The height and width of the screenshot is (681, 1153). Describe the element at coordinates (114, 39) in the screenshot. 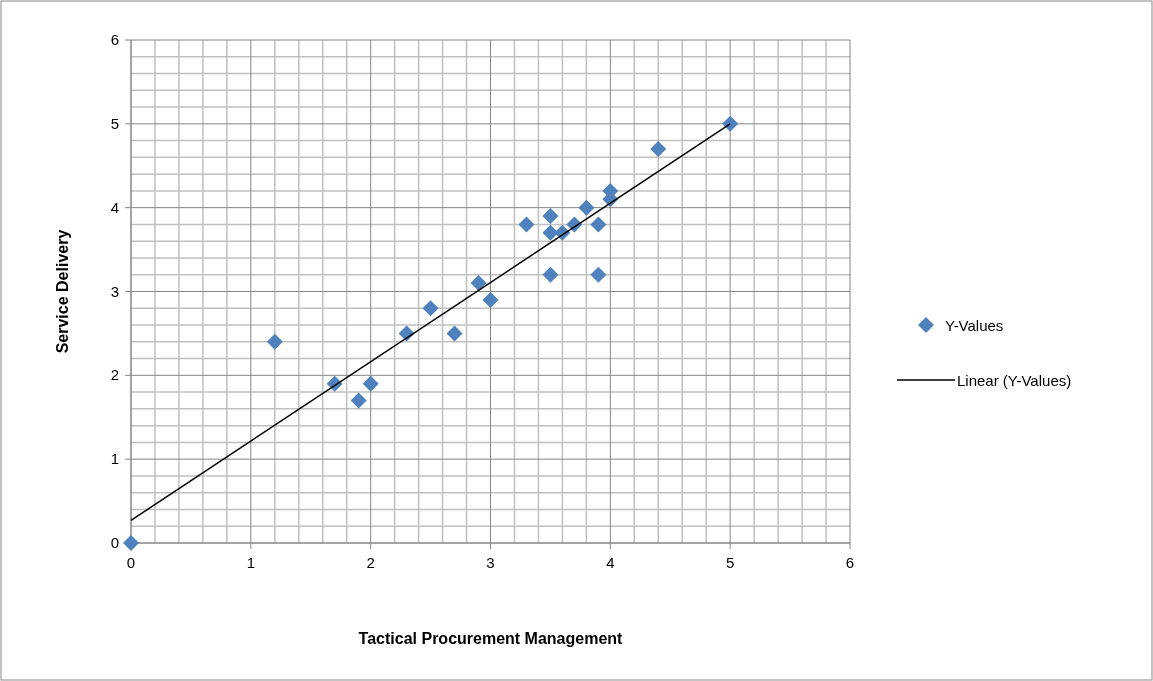

I see `y-tick-label: 6` at that location.